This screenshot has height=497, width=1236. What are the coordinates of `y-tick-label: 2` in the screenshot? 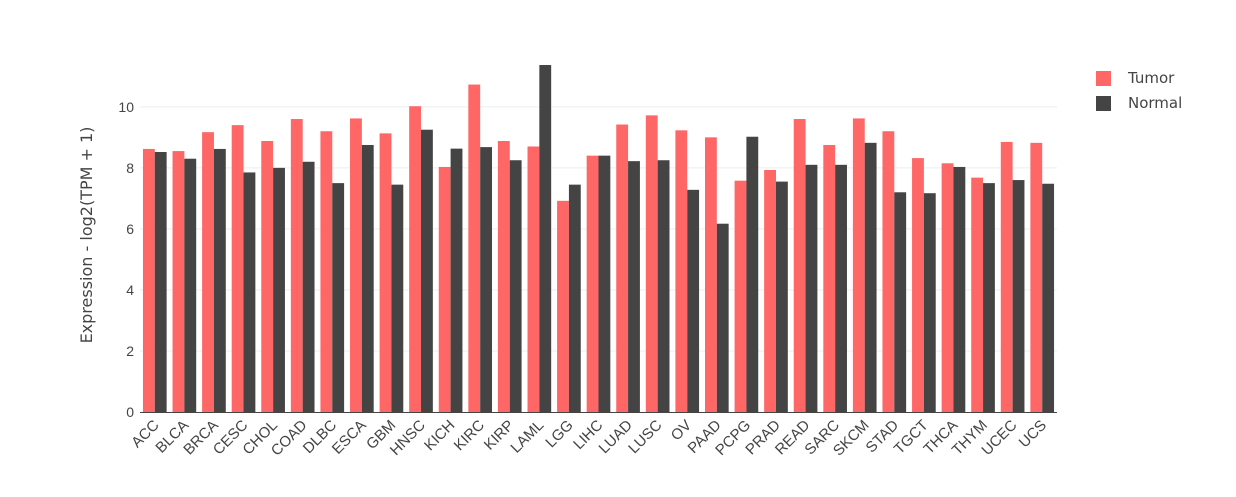 It's located at (130, 351).